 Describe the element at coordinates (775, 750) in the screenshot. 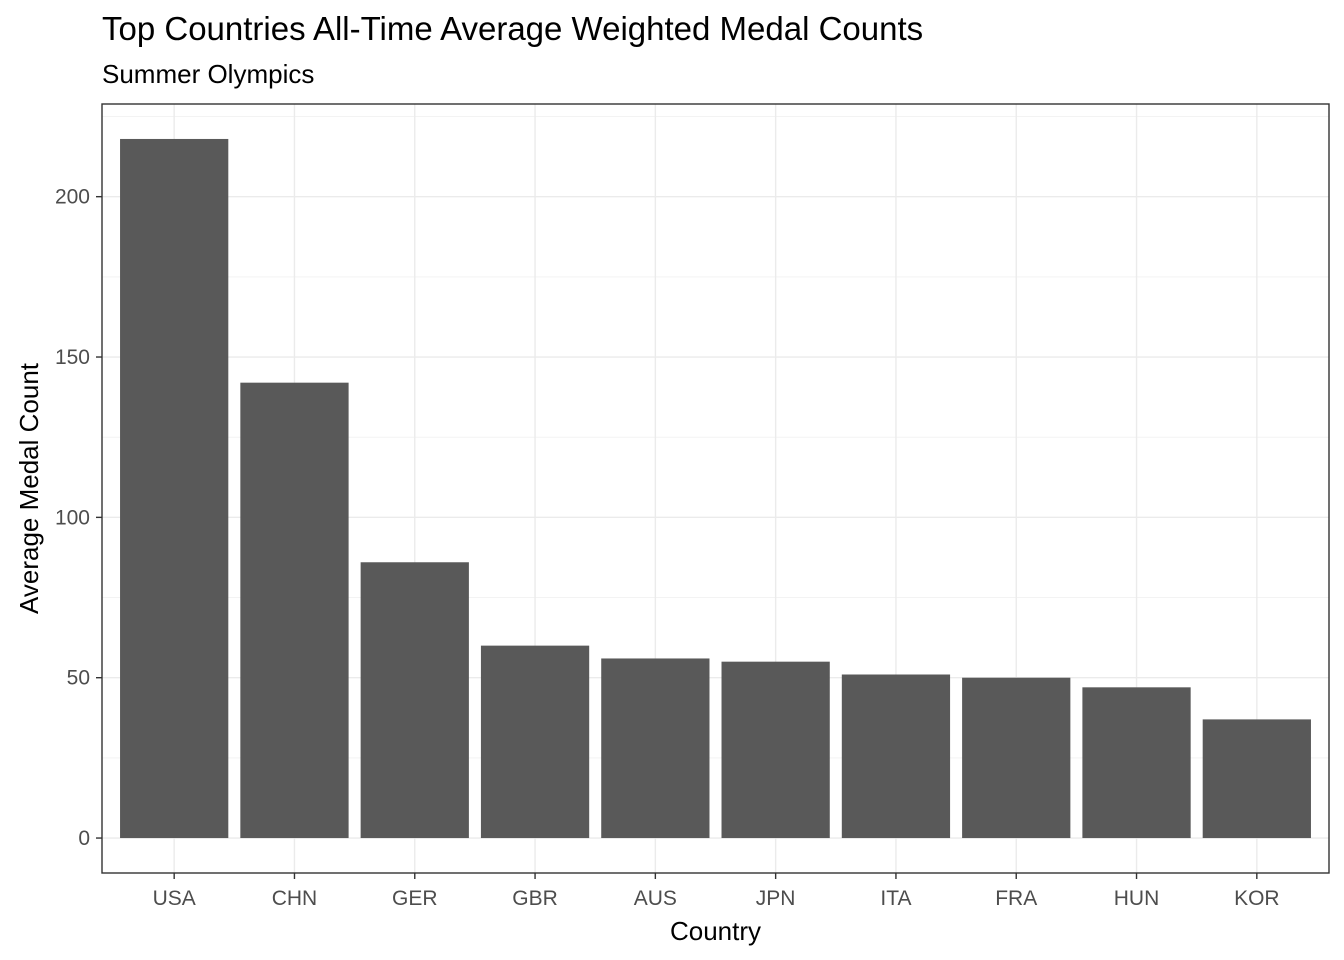

I see `bar-jpn` at that location.